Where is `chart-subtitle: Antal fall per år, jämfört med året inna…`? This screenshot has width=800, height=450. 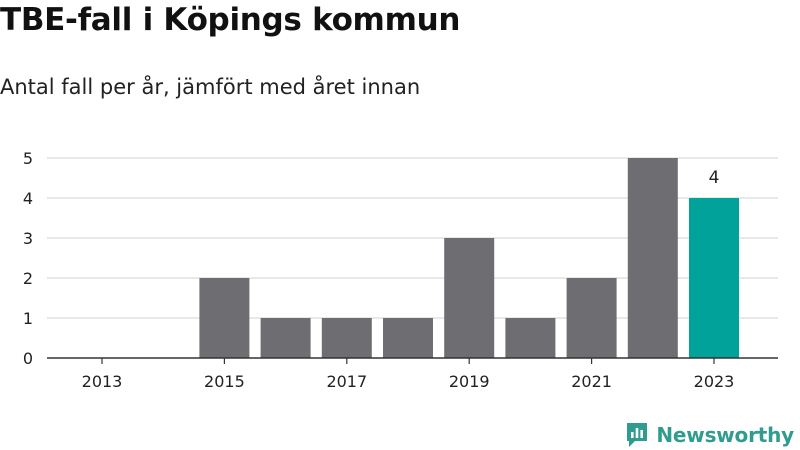
chart-subtitle: Antal fall per år, jämfört med året inna… is located at coordinates (210, 87).